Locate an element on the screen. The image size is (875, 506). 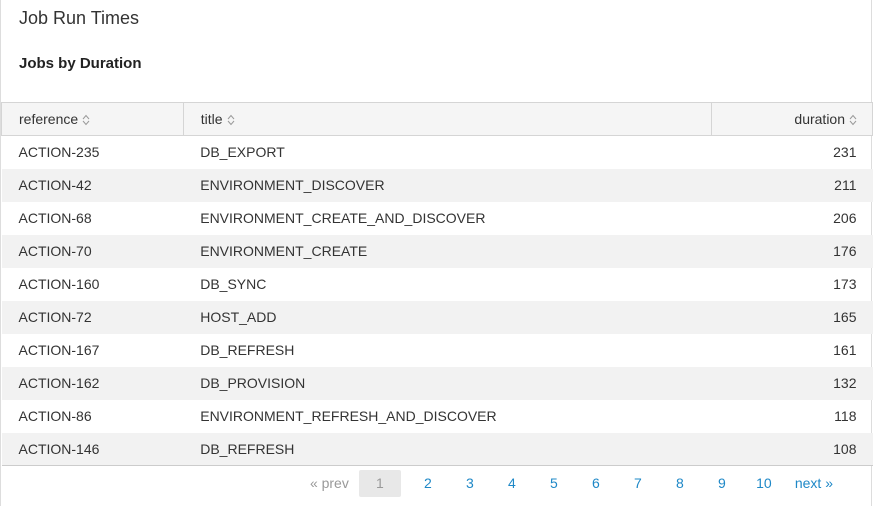
page-link: 9 is located at coordinates (721, 483).